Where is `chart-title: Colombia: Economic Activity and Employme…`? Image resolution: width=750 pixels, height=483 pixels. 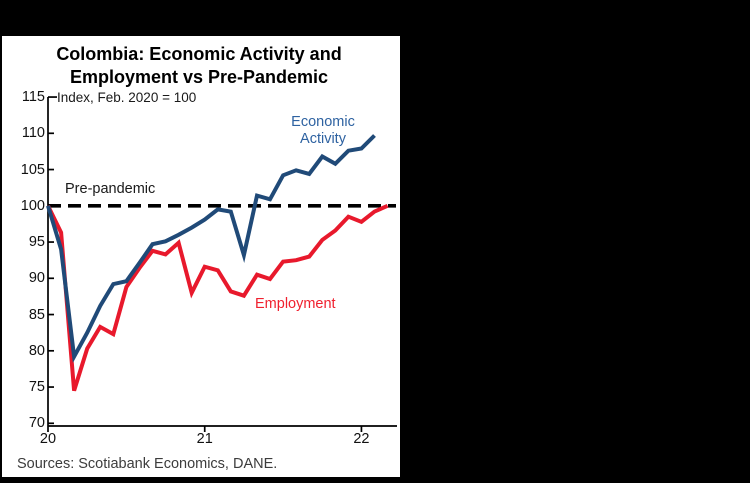
chart-title: Colombia: Economic Activity and Employme… is located at coordinates (199, 66).